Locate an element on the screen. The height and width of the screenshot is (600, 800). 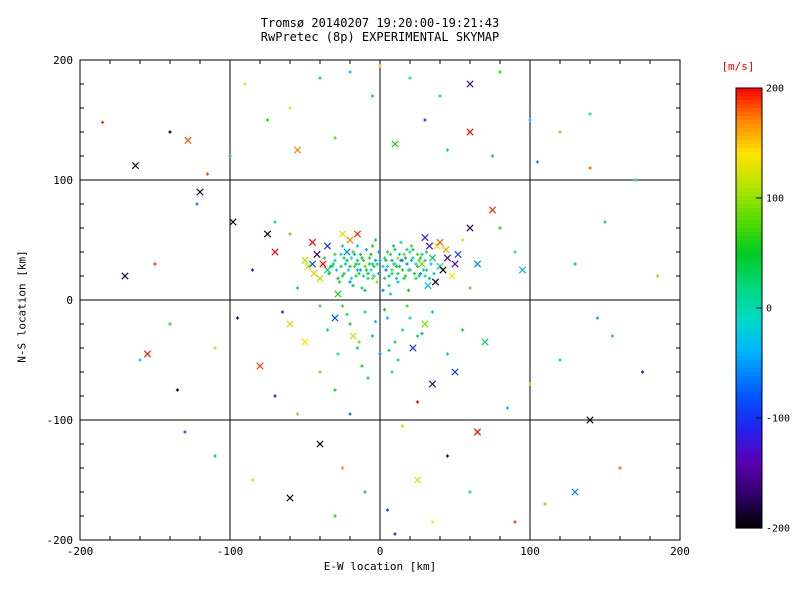
colorbar-tick-label: 100 is located at coordinates (775, 199).